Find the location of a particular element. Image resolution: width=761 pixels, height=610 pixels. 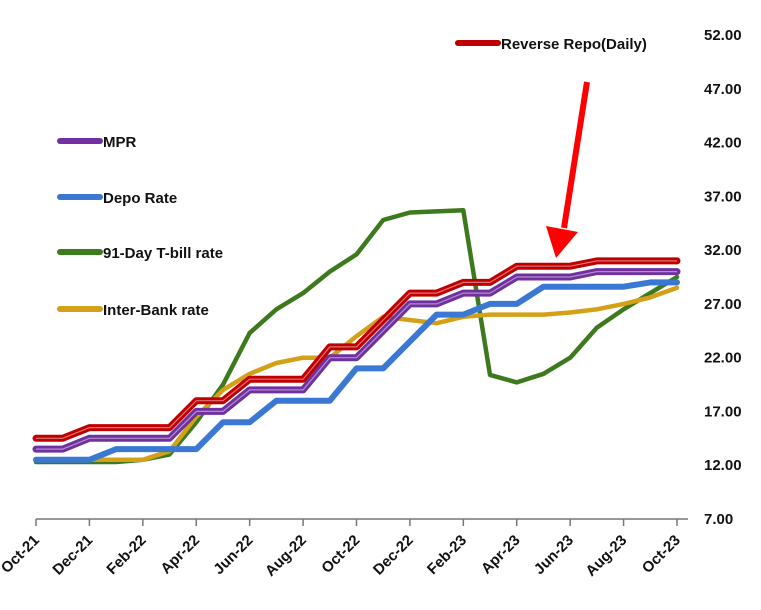

legend-label: Reverse Repo(Daily) is located at coordinates (574, 44).